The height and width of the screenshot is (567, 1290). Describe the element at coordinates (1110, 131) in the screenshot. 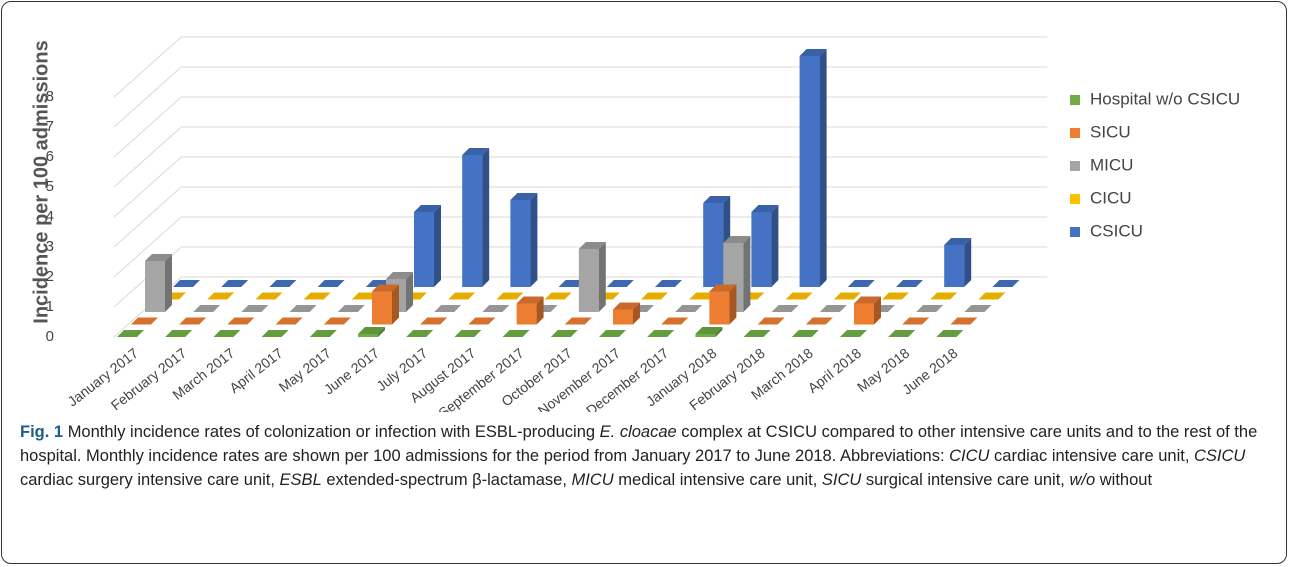

I see `legend-label: SICU` at that location.